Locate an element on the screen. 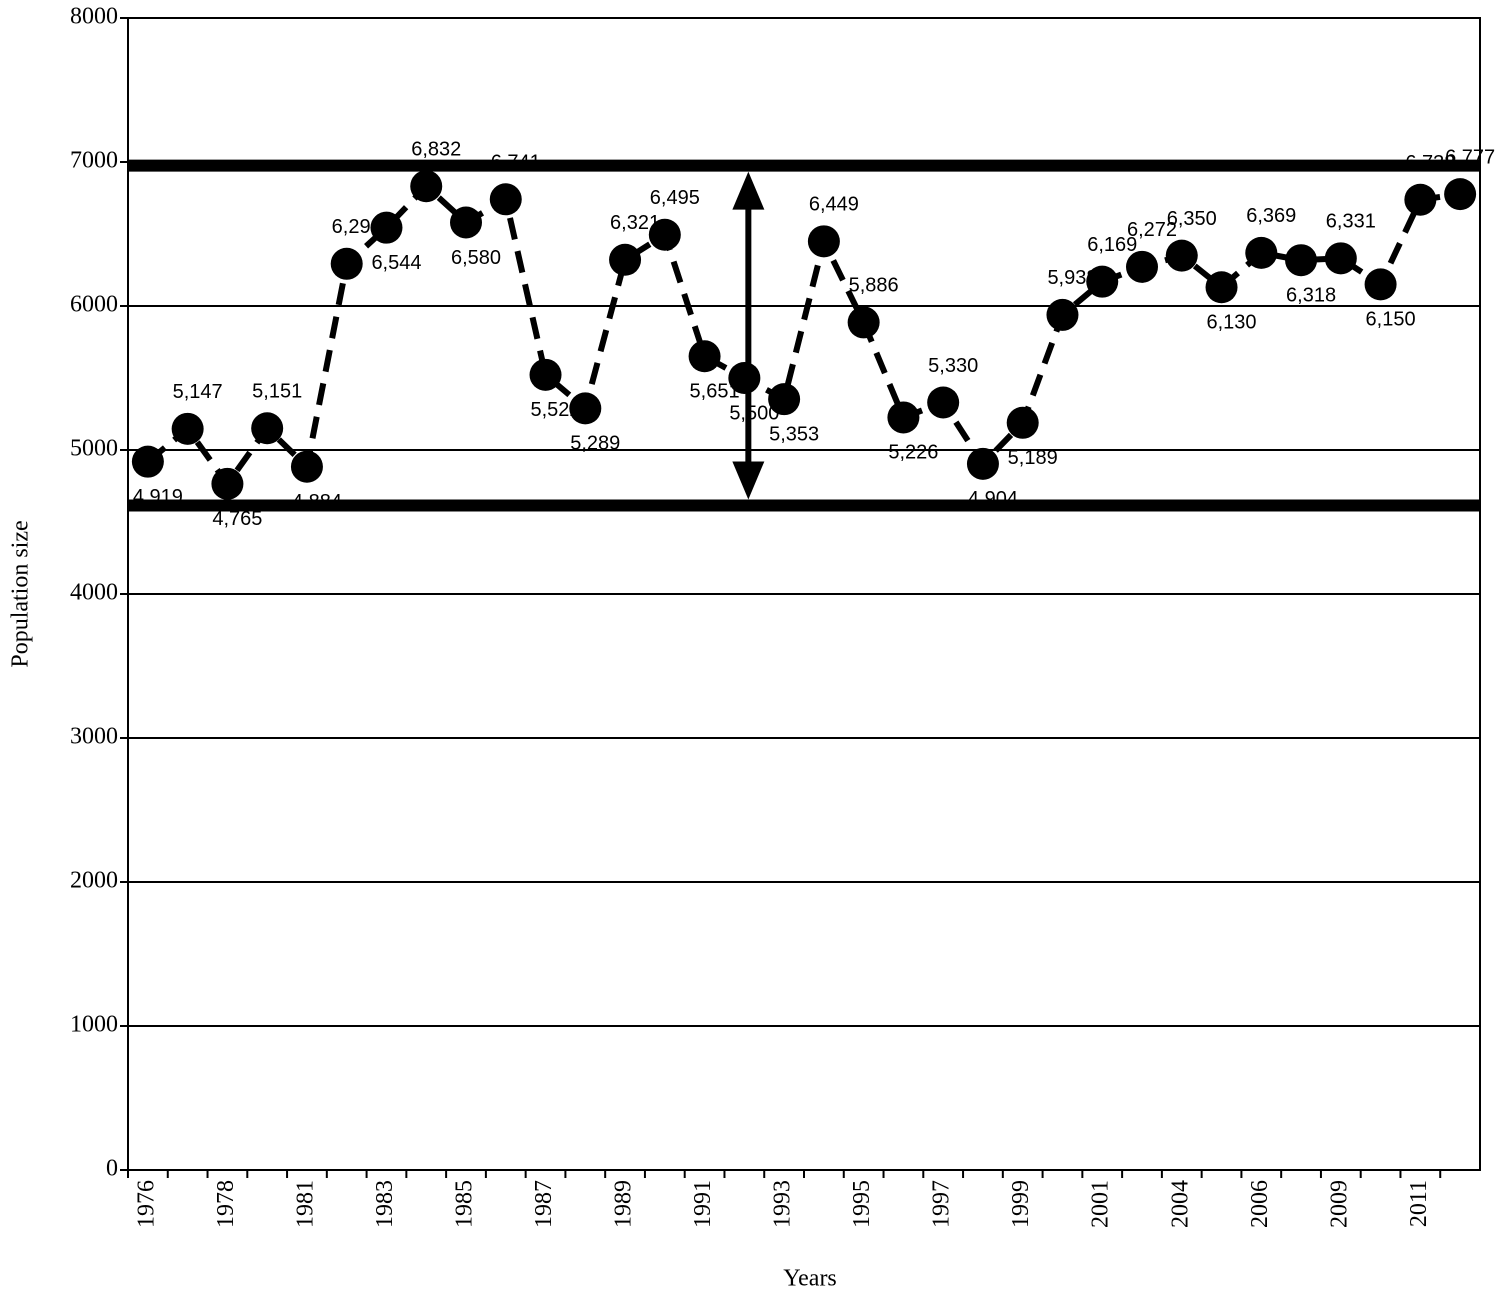 This screenshot has width=1500, height=1296. data-label: 5,500 is located at coordinates (754, 413).